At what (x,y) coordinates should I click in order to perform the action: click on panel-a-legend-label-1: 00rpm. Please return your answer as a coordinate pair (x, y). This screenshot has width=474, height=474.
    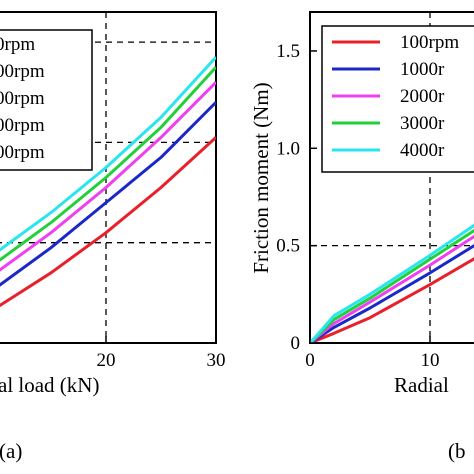
    Looking at the image, I should click on (22, 71).